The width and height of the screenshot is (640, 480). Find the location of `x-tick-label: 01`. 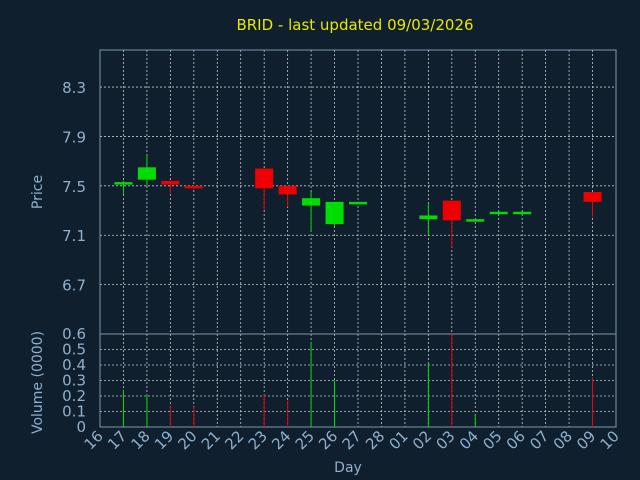

x-tick-label: 01 is located at coordinates (399, 440).